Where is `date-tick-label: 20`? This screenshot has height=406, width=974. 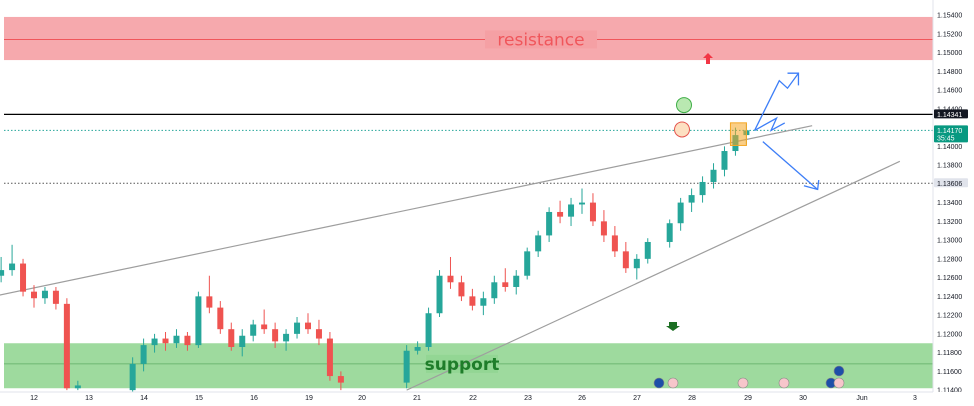 date-tick-label: 20 is located at coordinates (362, 398).